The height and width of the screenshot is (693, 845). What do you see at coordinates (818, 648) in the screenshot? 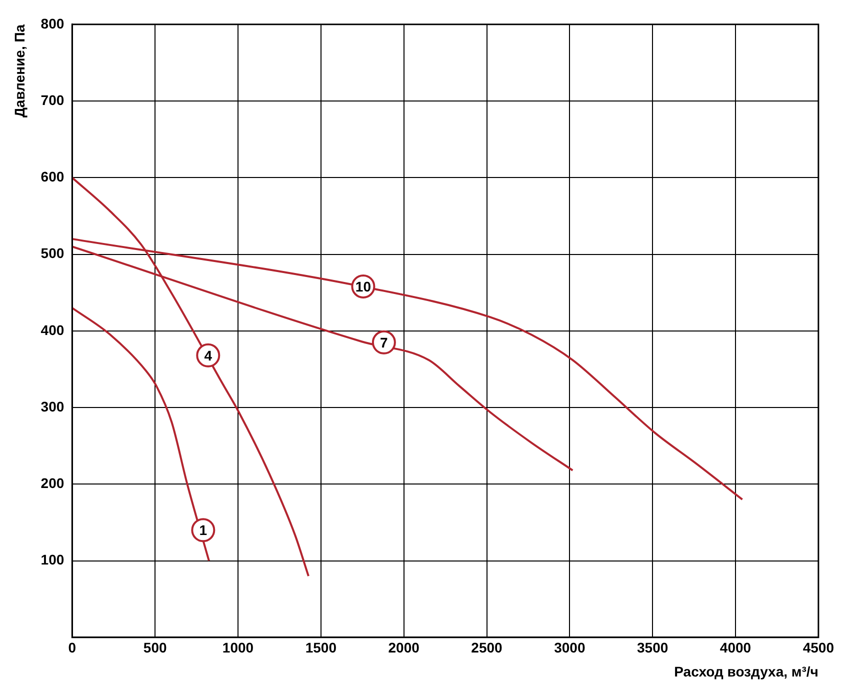
I see `x-tick-label: 4500` at bounding box center [818, 648].